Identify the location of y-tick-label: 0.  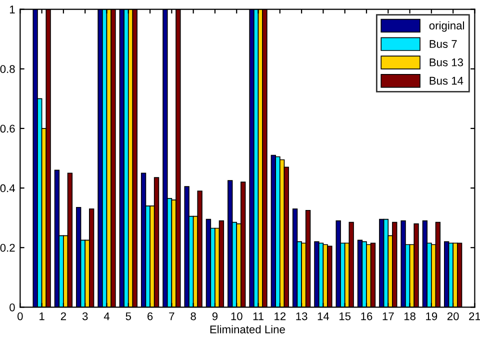
(12, 307).